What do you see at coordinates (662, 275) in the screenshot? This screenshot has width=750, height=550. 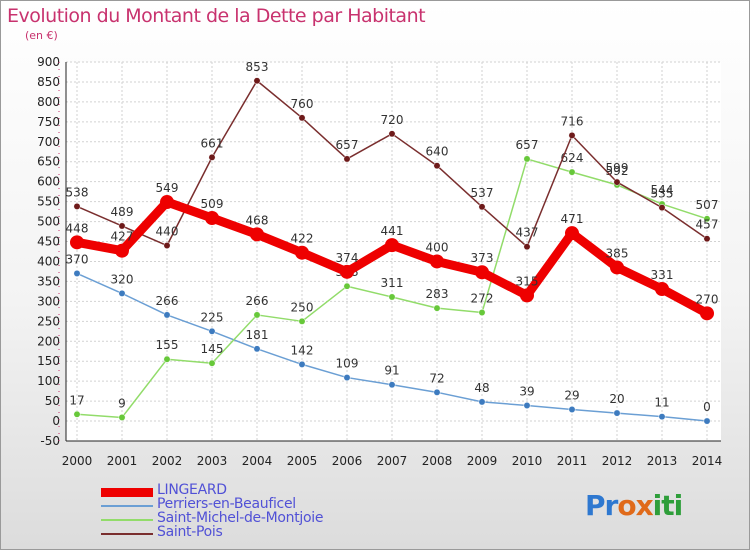 I see `data-label: 331` at bounding box center [662, 275].